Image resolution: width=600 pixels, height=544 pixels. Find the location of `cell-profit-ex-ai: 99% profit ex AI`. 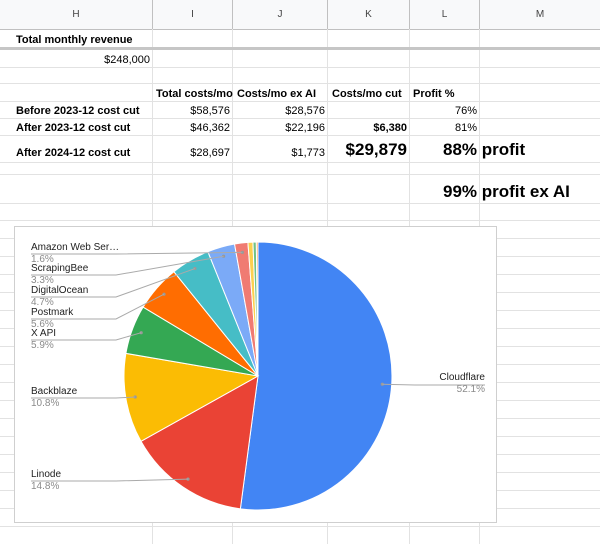

cell-profit-ex-ai: 99% profit ex AI is located at coordinates (506, 191).